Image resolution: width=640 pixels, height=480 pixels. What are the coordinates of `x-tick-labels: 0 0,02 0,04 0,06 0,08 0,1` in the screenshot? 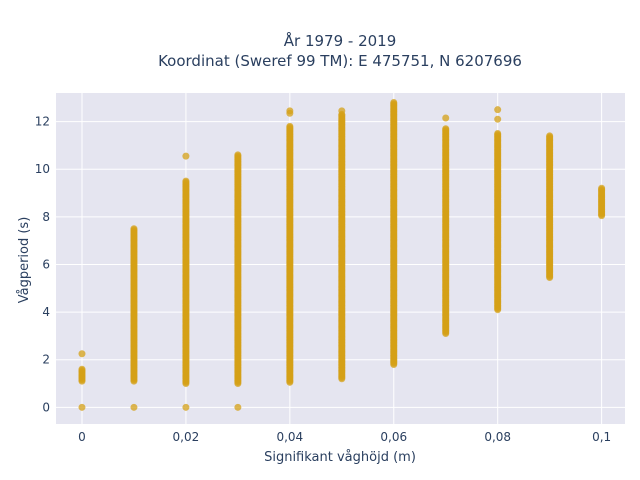 It's located at (344, 437).